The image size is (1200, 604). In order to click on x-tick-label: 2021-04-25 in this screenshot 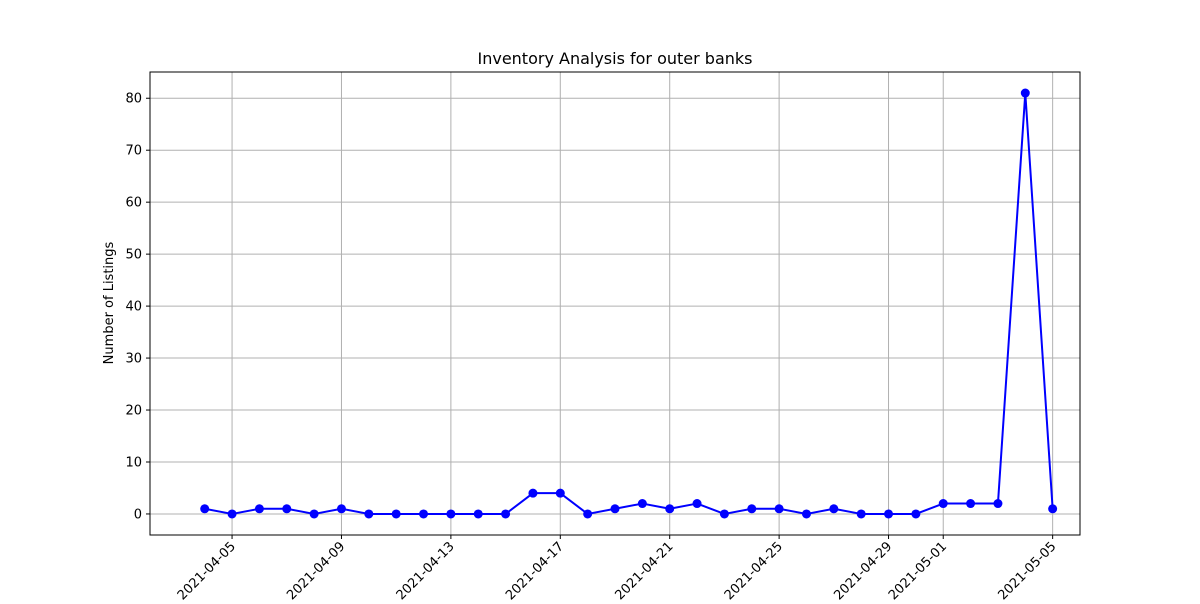, I will do `click(754, 569)`.